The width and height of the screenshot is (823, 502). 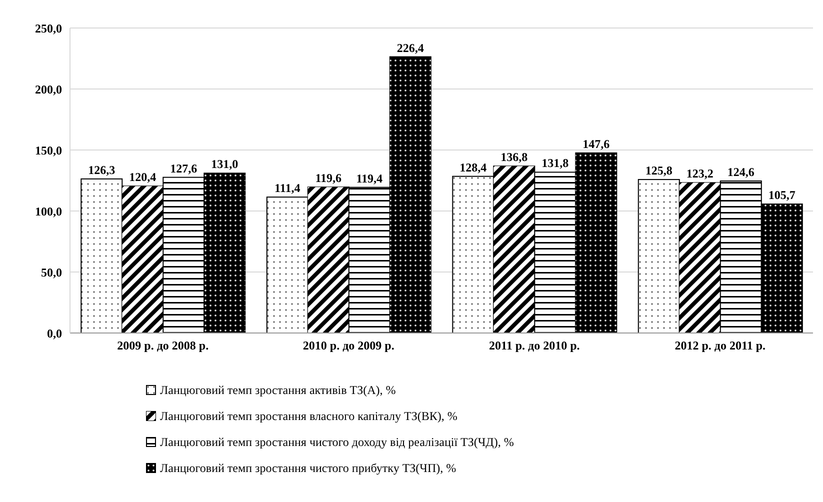 What do you see at coordinates (51, 272) in the screenshot?
I see `y-tick-label: 50,0` at bounding box center [51, 272].